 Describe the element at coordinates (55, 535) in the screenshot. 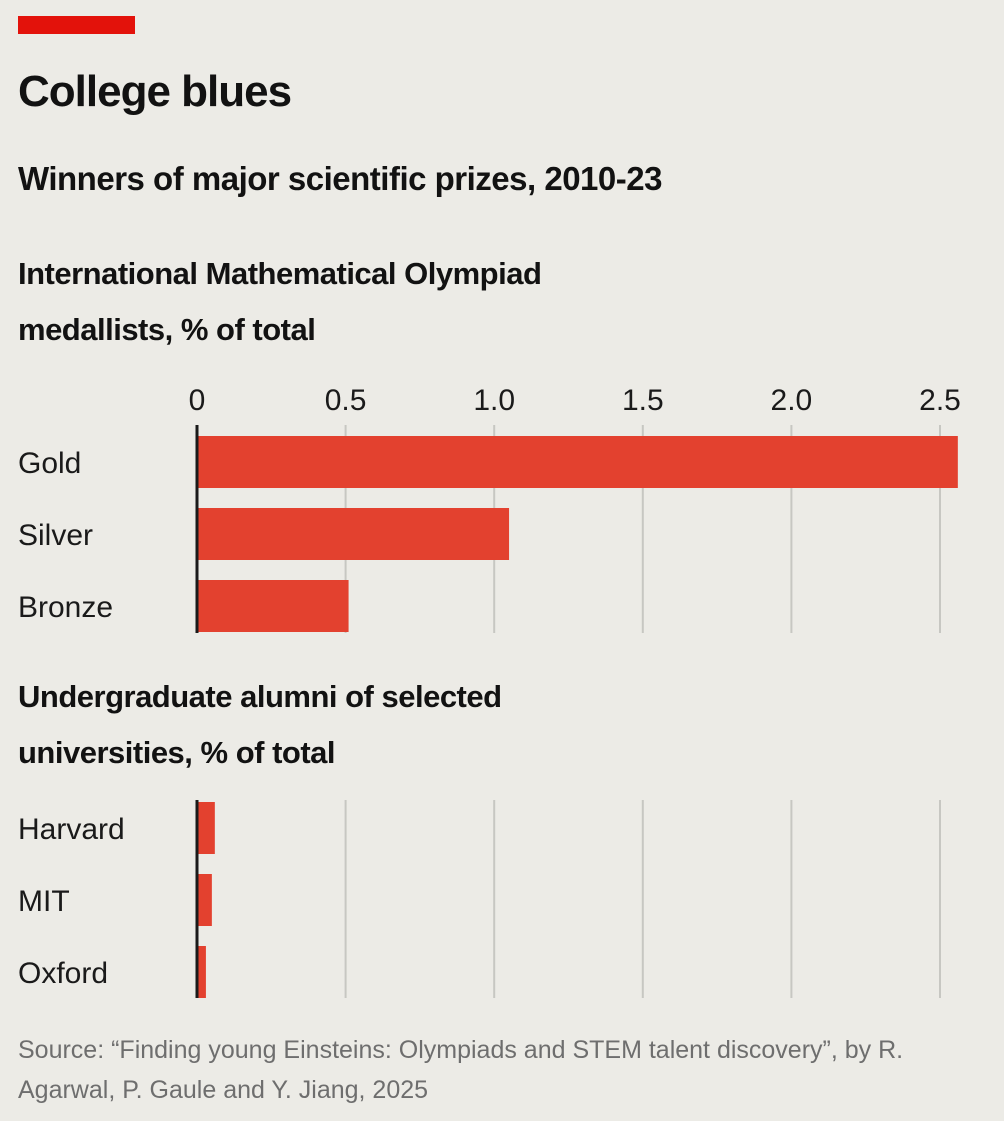

I see `category-label-silver: Silver` at that location.